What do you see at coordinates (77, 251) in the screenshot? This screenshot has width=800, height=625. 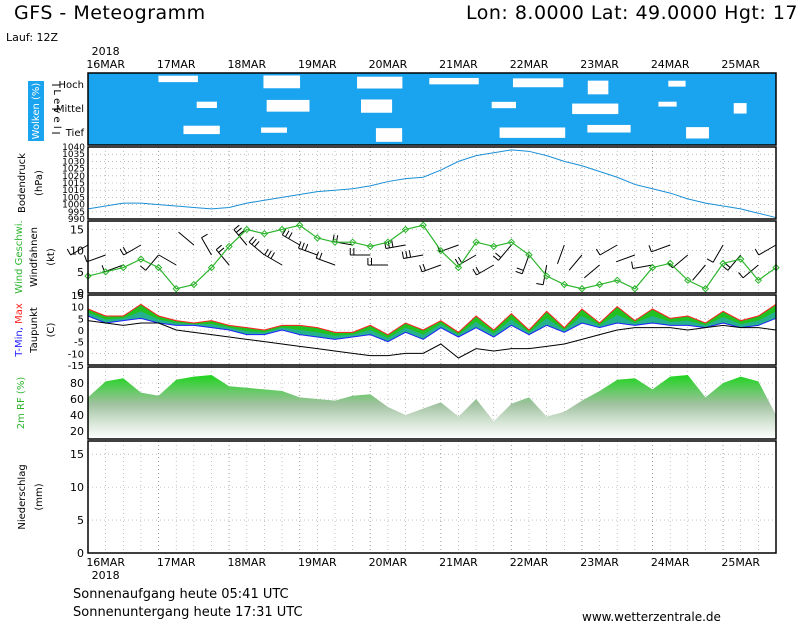 I see `wind-tick-label: 10` at bounding box center [77, 251].